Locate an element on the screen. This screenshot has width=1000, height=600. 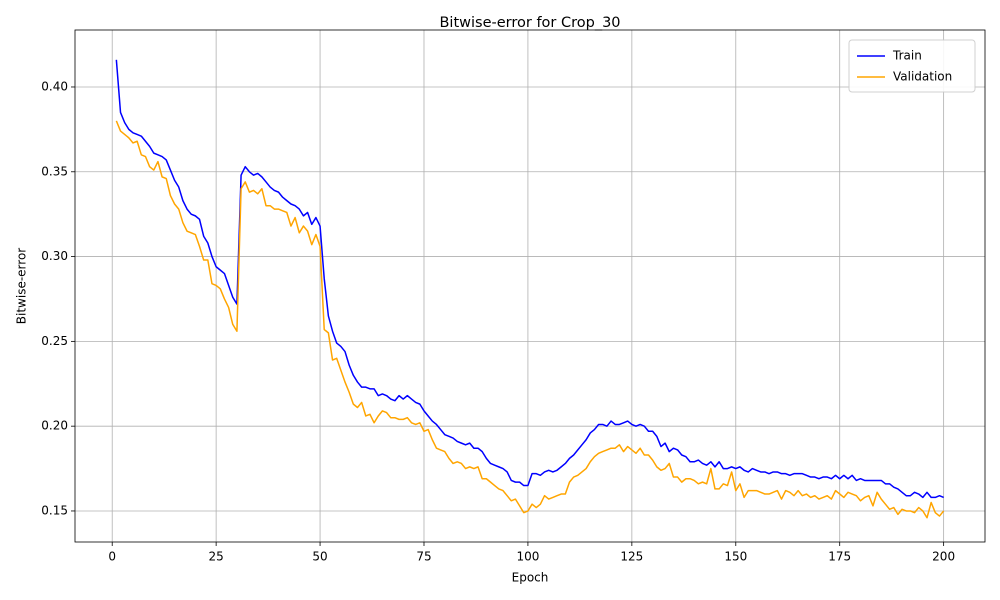
y-tick-label: 0.40 is located at coordinates (54, 86).